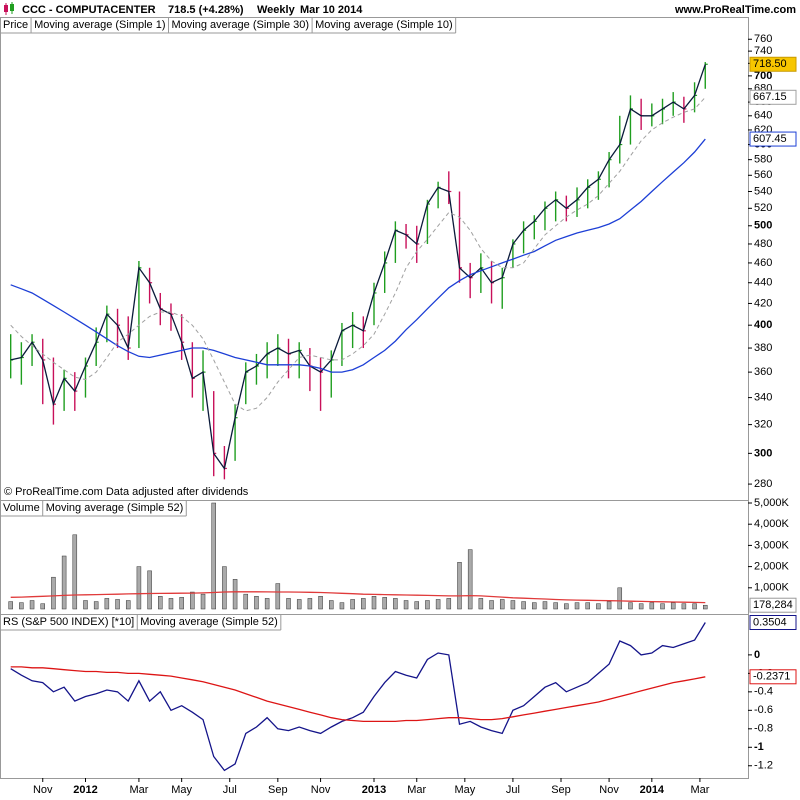  What do you see at coordinates (763, 710) in the screenshot?
I see `y-tick-label: -0.6` at bounding box center [763, 710].